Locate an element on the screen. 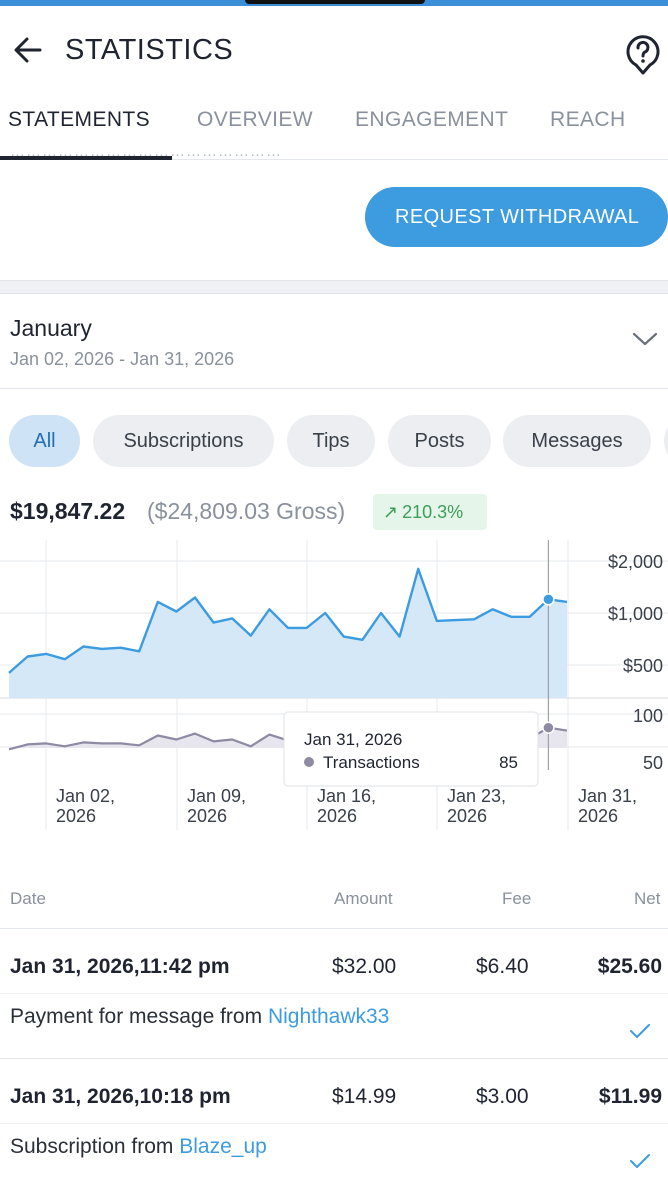 The image size is (668, 1200). tx-description-text: Payment for message from is located at coordinates (139, 1016).